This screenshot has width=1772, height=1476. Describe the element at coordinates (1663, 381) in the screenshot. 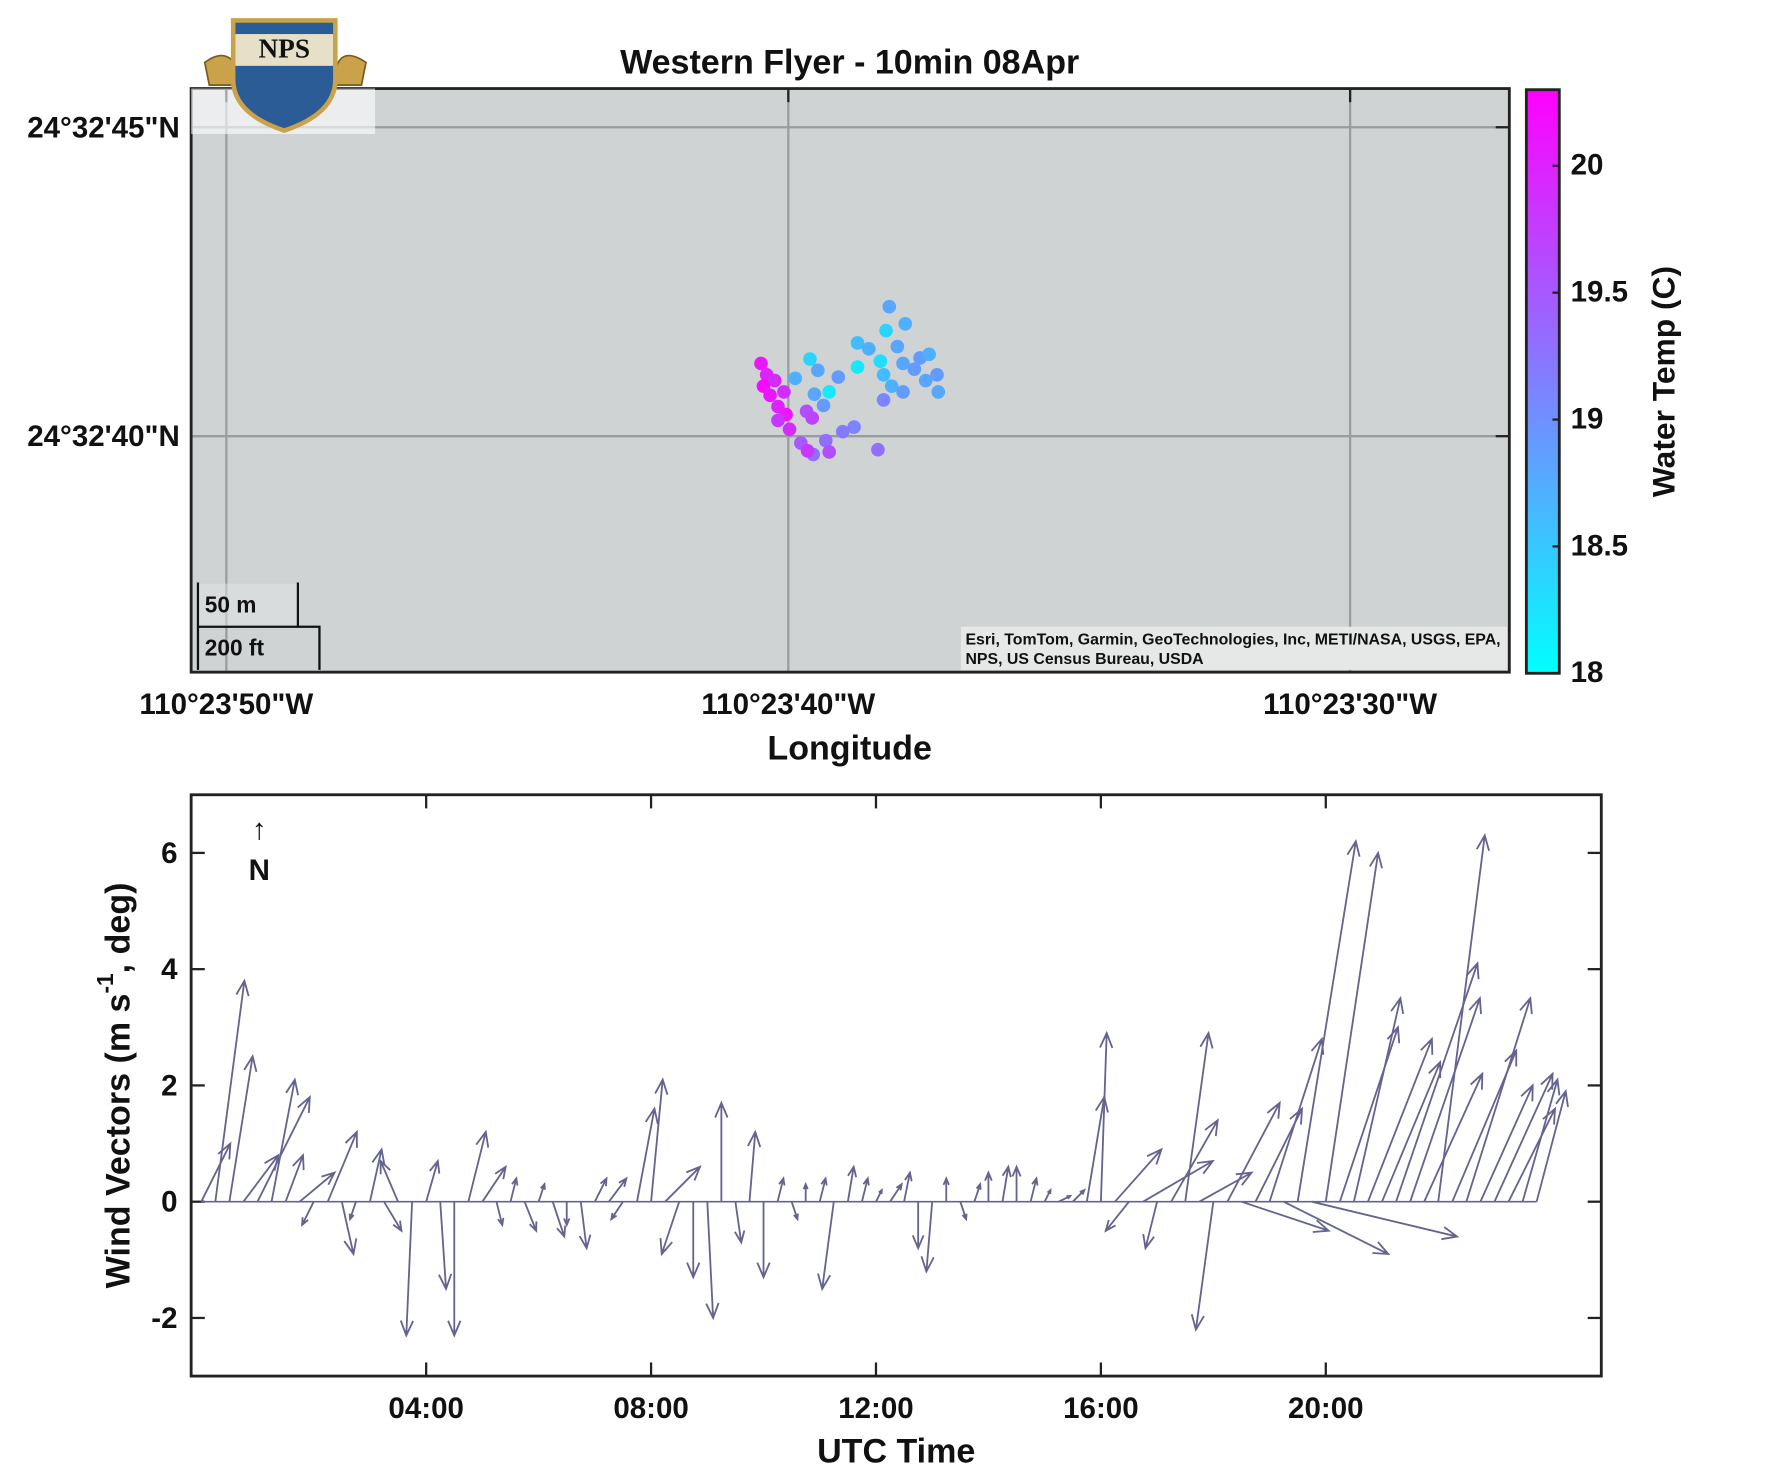

I see `colorbar-label: Water Temp (C)` at that location.